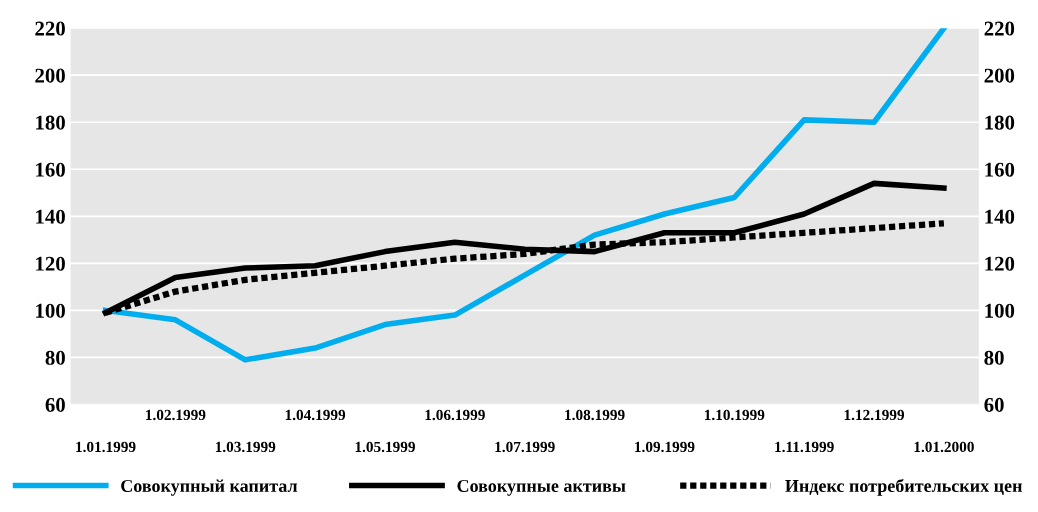 This screenshot has width=1038, height=512. What do you see at coordinates (1000, 310) in the screenshot?
I see `y2-tick-label: 100` at bounding box center [1000, 310].